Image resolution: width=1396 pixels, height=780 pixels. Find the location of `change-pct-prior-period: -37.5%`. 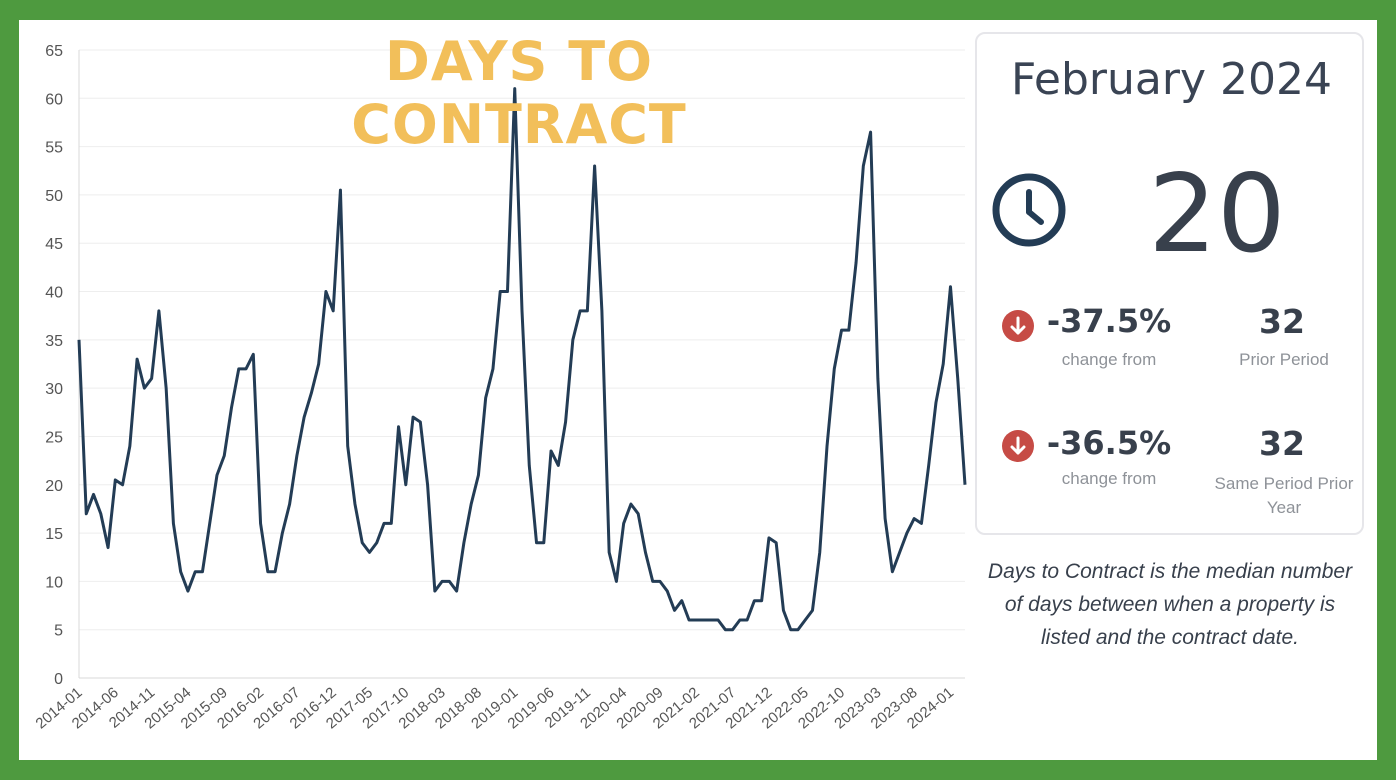

change-pct-prior-period: -37.5% is located at coordinates (1109, 321).